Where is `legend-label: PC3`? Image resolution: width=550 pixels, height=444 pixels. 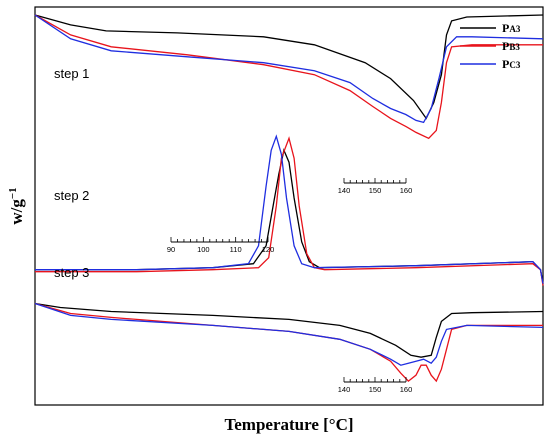
legend-label: PC3 is located at coordinates (511, 64).